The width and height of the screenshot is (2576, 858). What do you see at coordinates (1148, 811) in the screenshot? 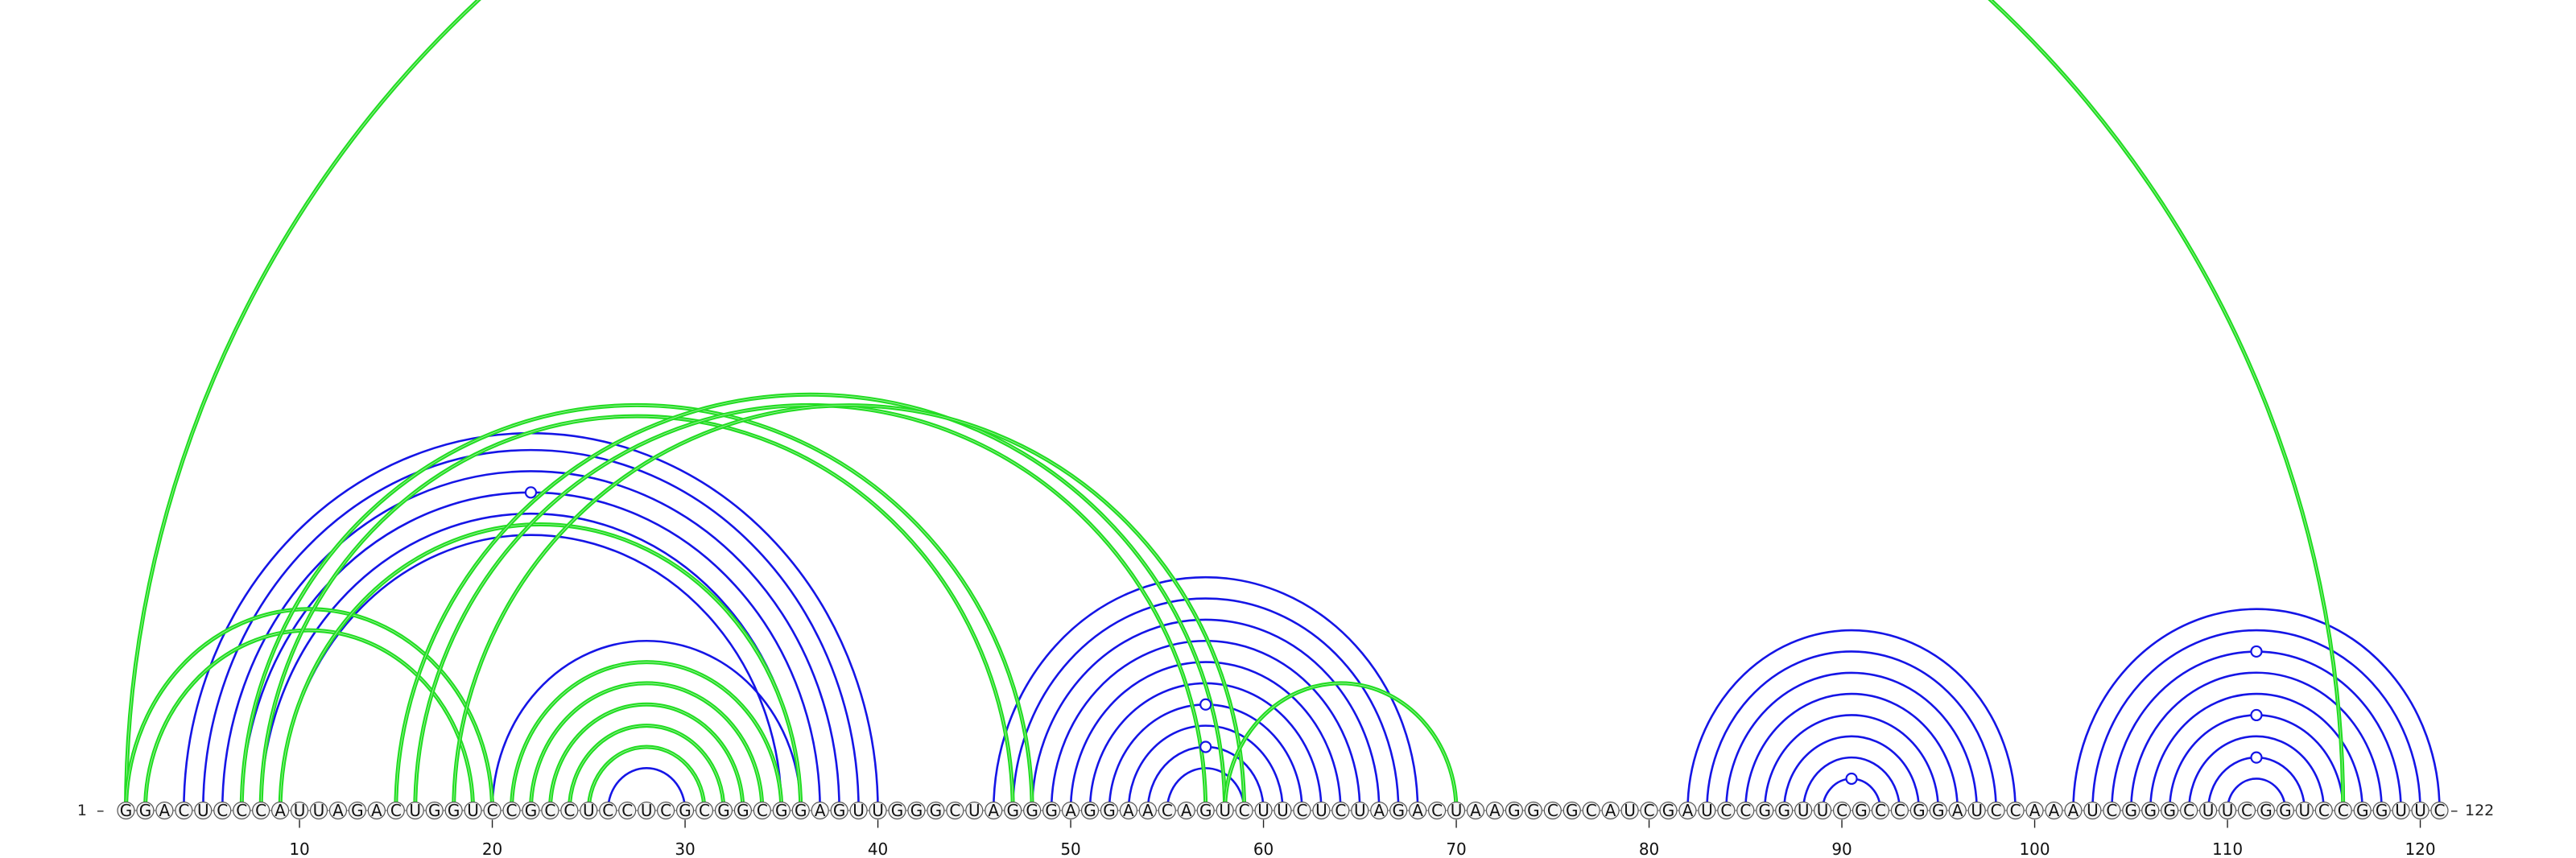
I see `nucleotide-letter-54: A` at bounding box center [1148, 811].